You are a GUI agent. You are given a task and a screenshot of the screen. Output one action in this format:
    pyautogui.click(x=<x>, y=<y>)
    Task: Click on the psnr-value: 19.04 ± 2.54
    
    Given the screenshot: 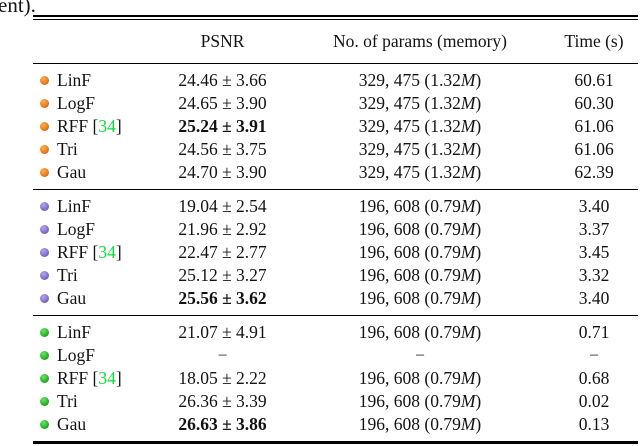 What is the action you would take?
    pyautogui.click(x=222, y=206)
    